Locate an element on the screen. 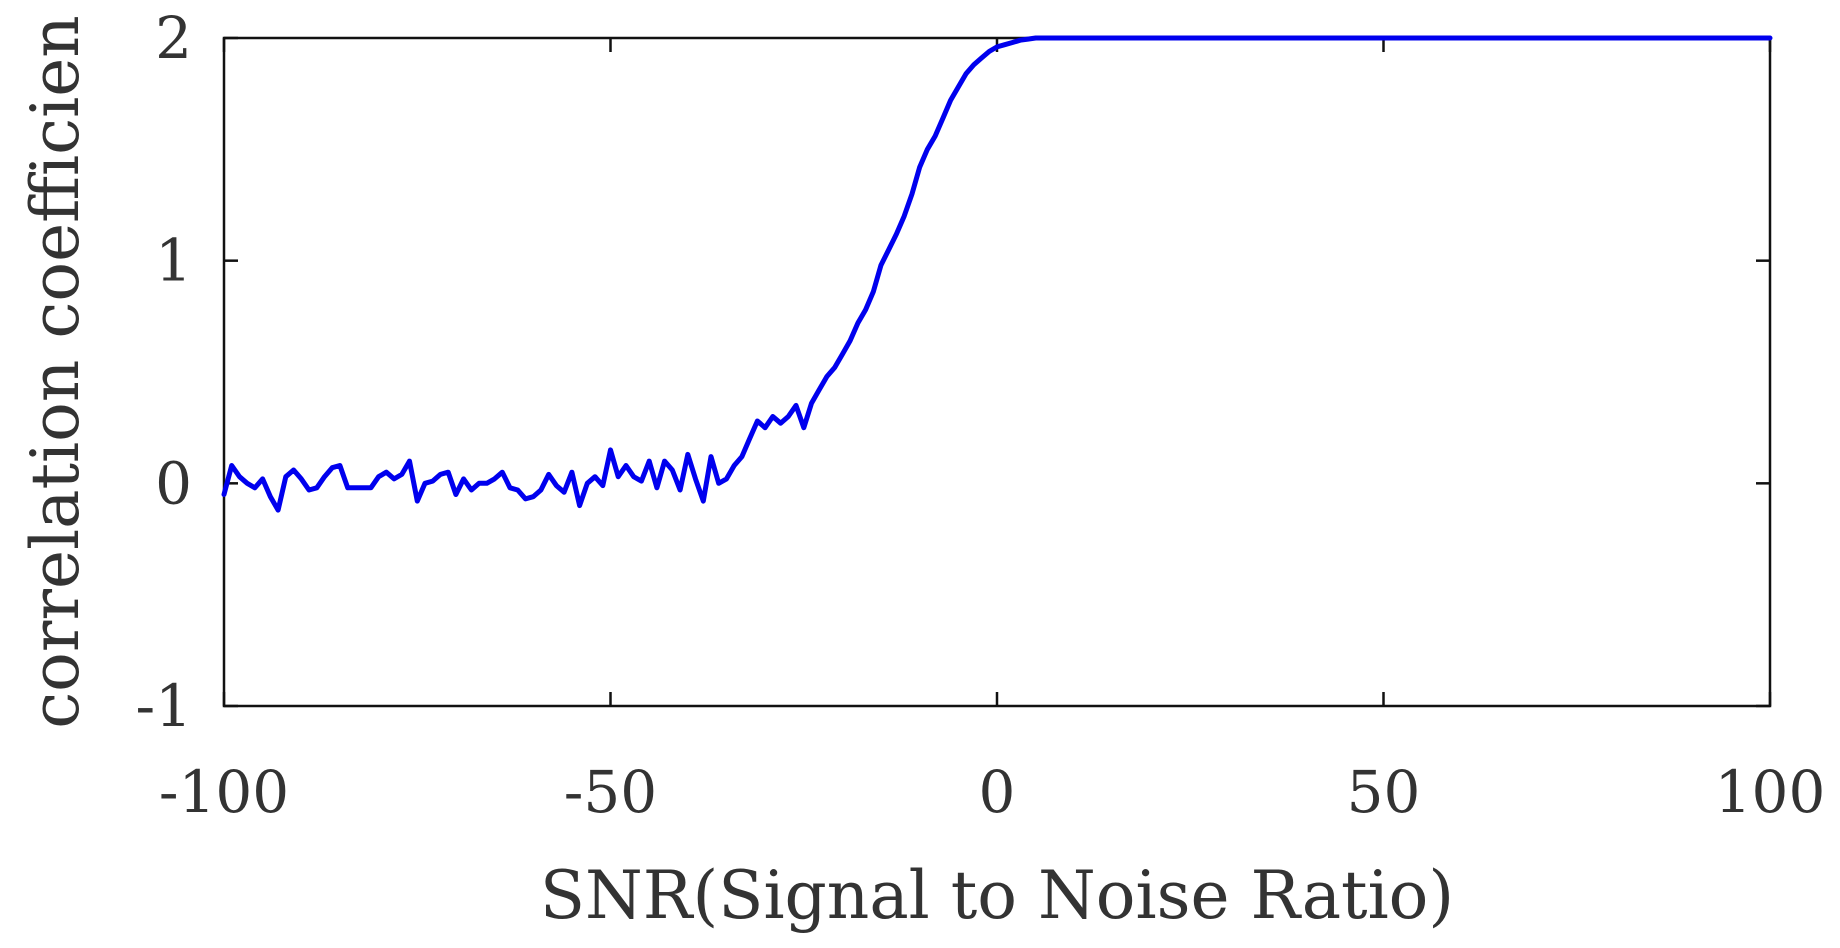 The height and width of the screenshot is (948, 1840). x-tick-label: -50 is located at coordinates (610, 792).